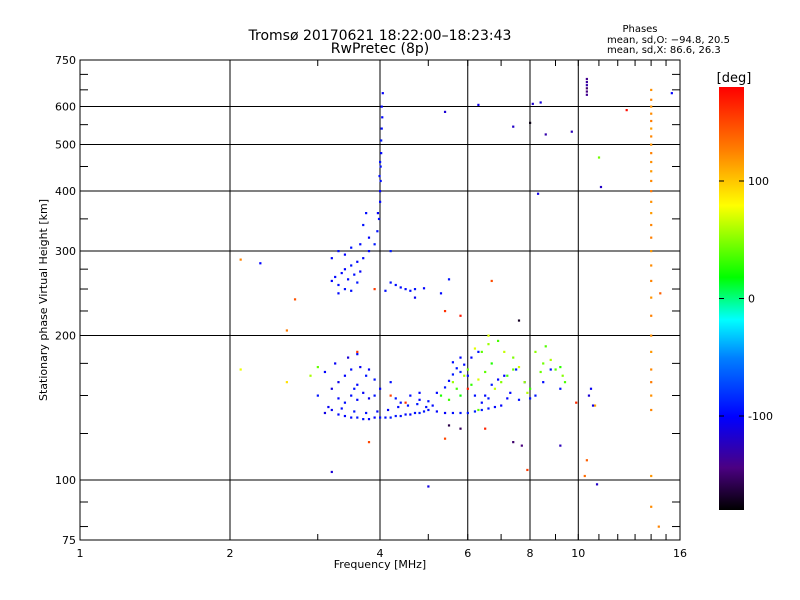  What do you see at coordinates (530, 553) in the screenshot?
I see `x-tick-label: 8` at bounding box center [530, 553].